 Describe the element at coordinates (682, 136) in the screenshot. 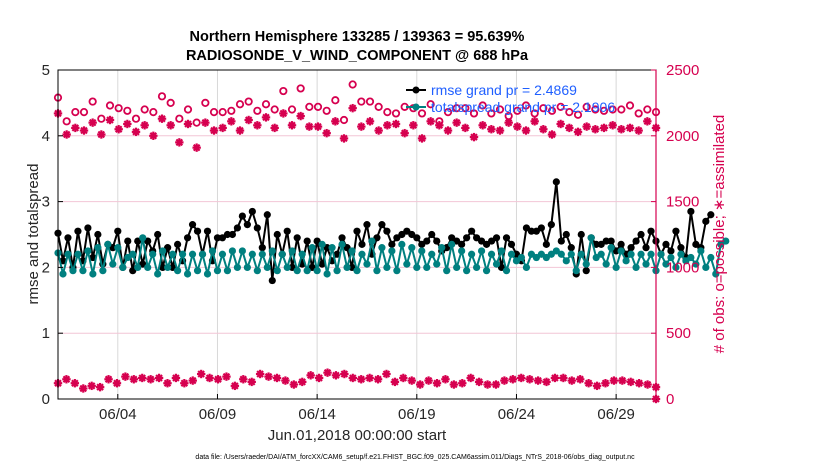

I see `y-right-tick-label: 2000` at that location.